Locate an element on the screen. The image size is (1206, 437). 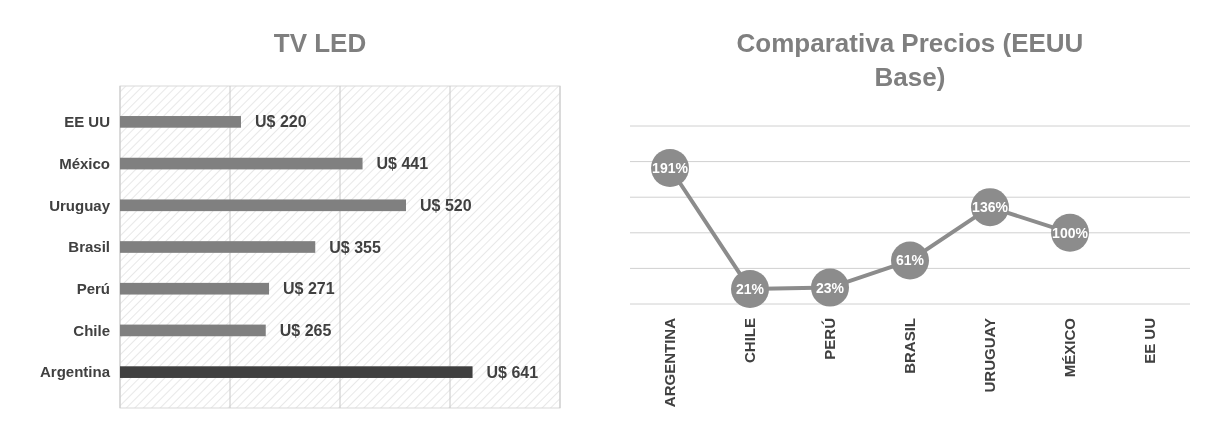
chart-title: TV LED is located at coordinates (320, 43).